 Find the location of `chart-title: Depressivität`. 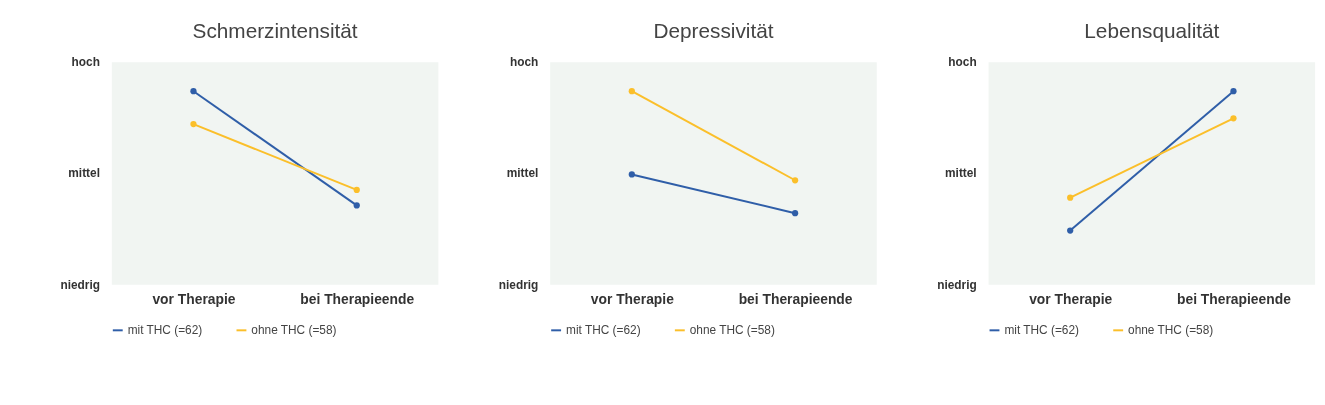

chart-title: Depressivität is located at coordinates (713, 31).